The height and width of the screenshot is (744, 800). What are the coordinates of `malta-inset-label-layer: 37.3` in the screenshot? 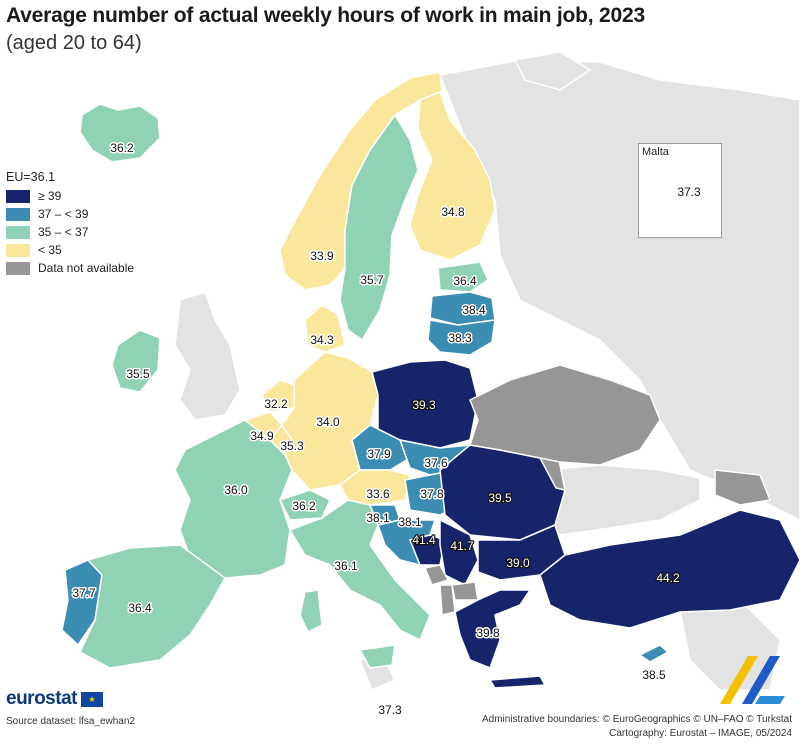 It's located at (689, 192).